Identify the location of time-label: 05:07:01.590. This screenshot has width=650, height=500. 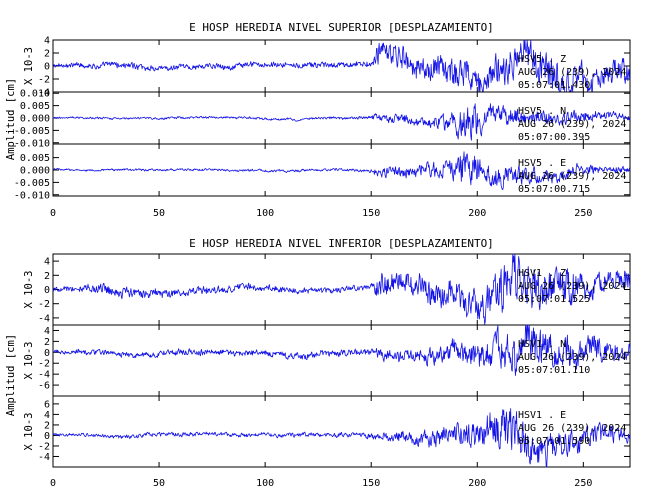
(554, 441).